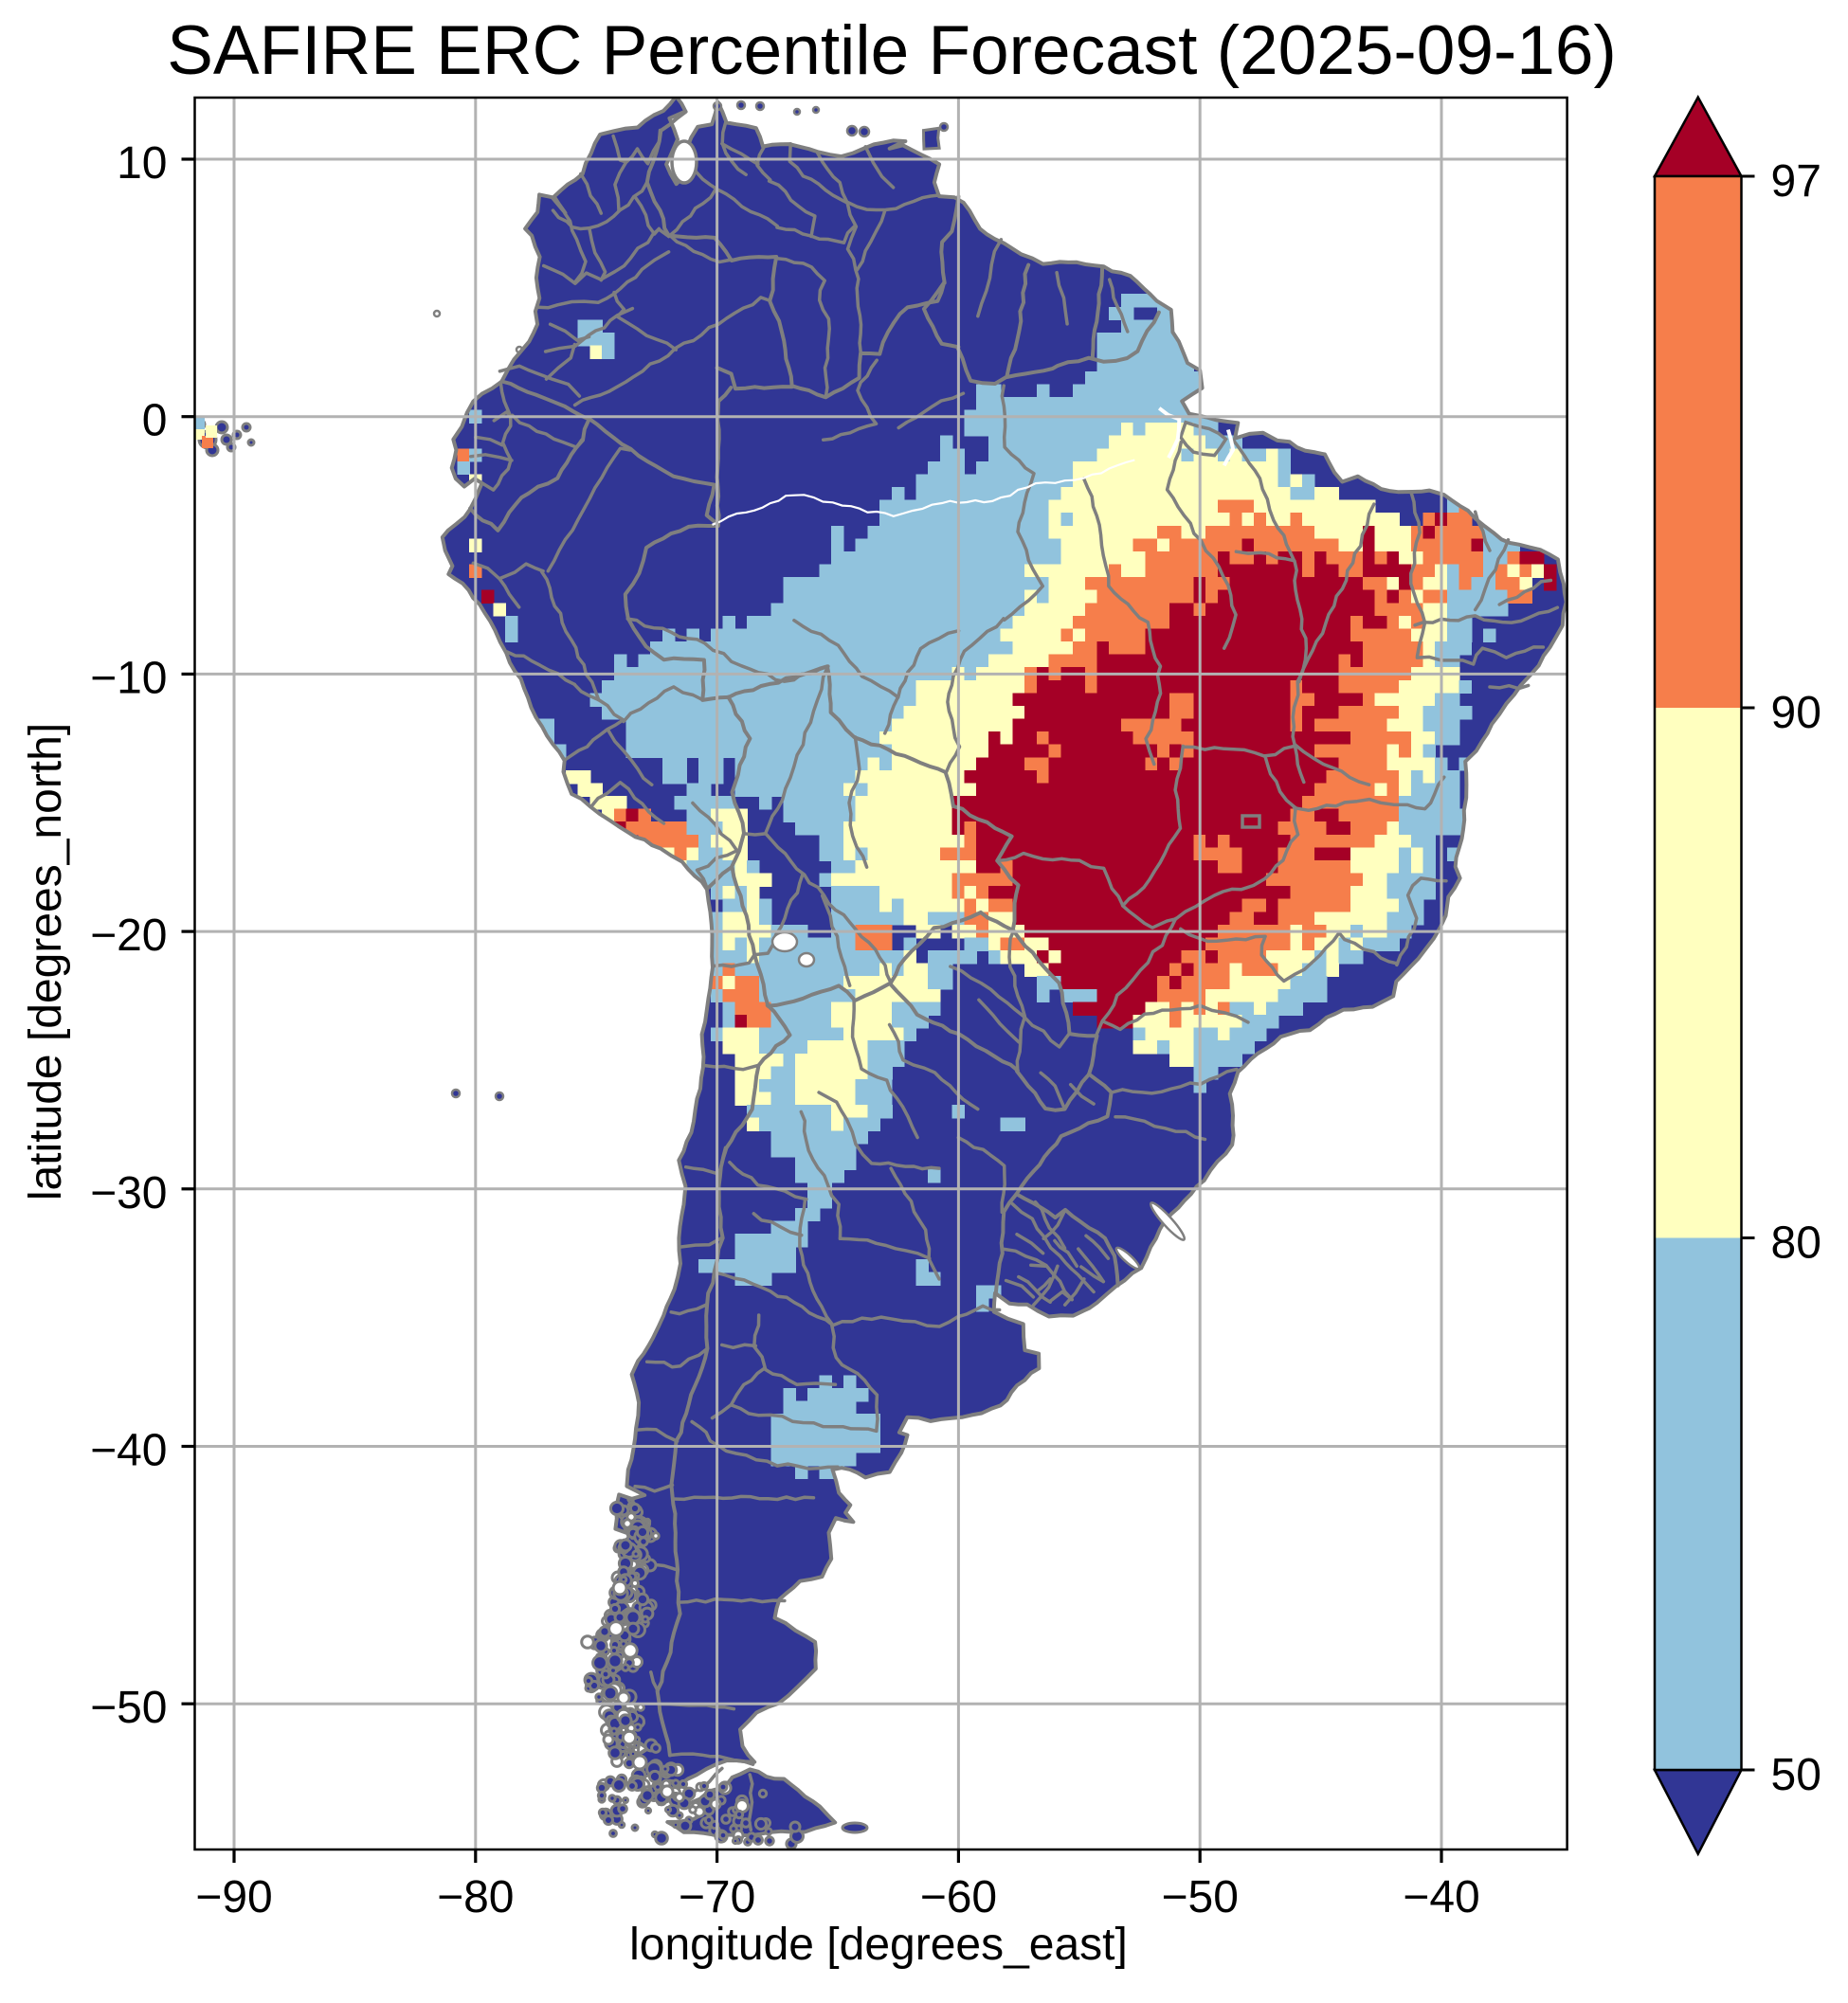 Image resolution: width=1848 pixels, height=2003 pixels. What do you see at coordinates (155, 421) in the screenshot?
I see `svg-text: 0` at bounding box center [155, 421].